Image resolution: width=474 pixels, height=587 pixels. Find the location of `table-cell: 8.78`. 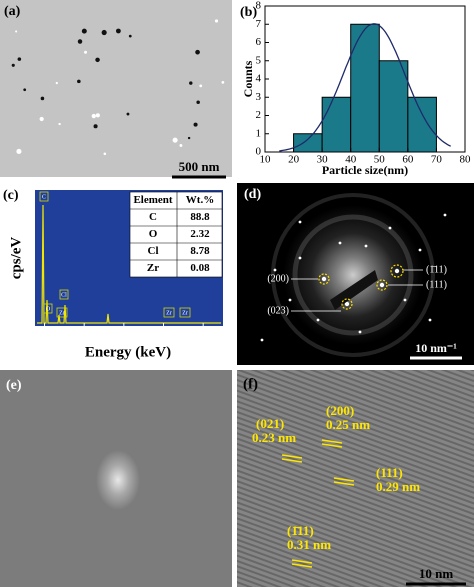

table-cell: 8.78 is located at coordinates (200, 251).